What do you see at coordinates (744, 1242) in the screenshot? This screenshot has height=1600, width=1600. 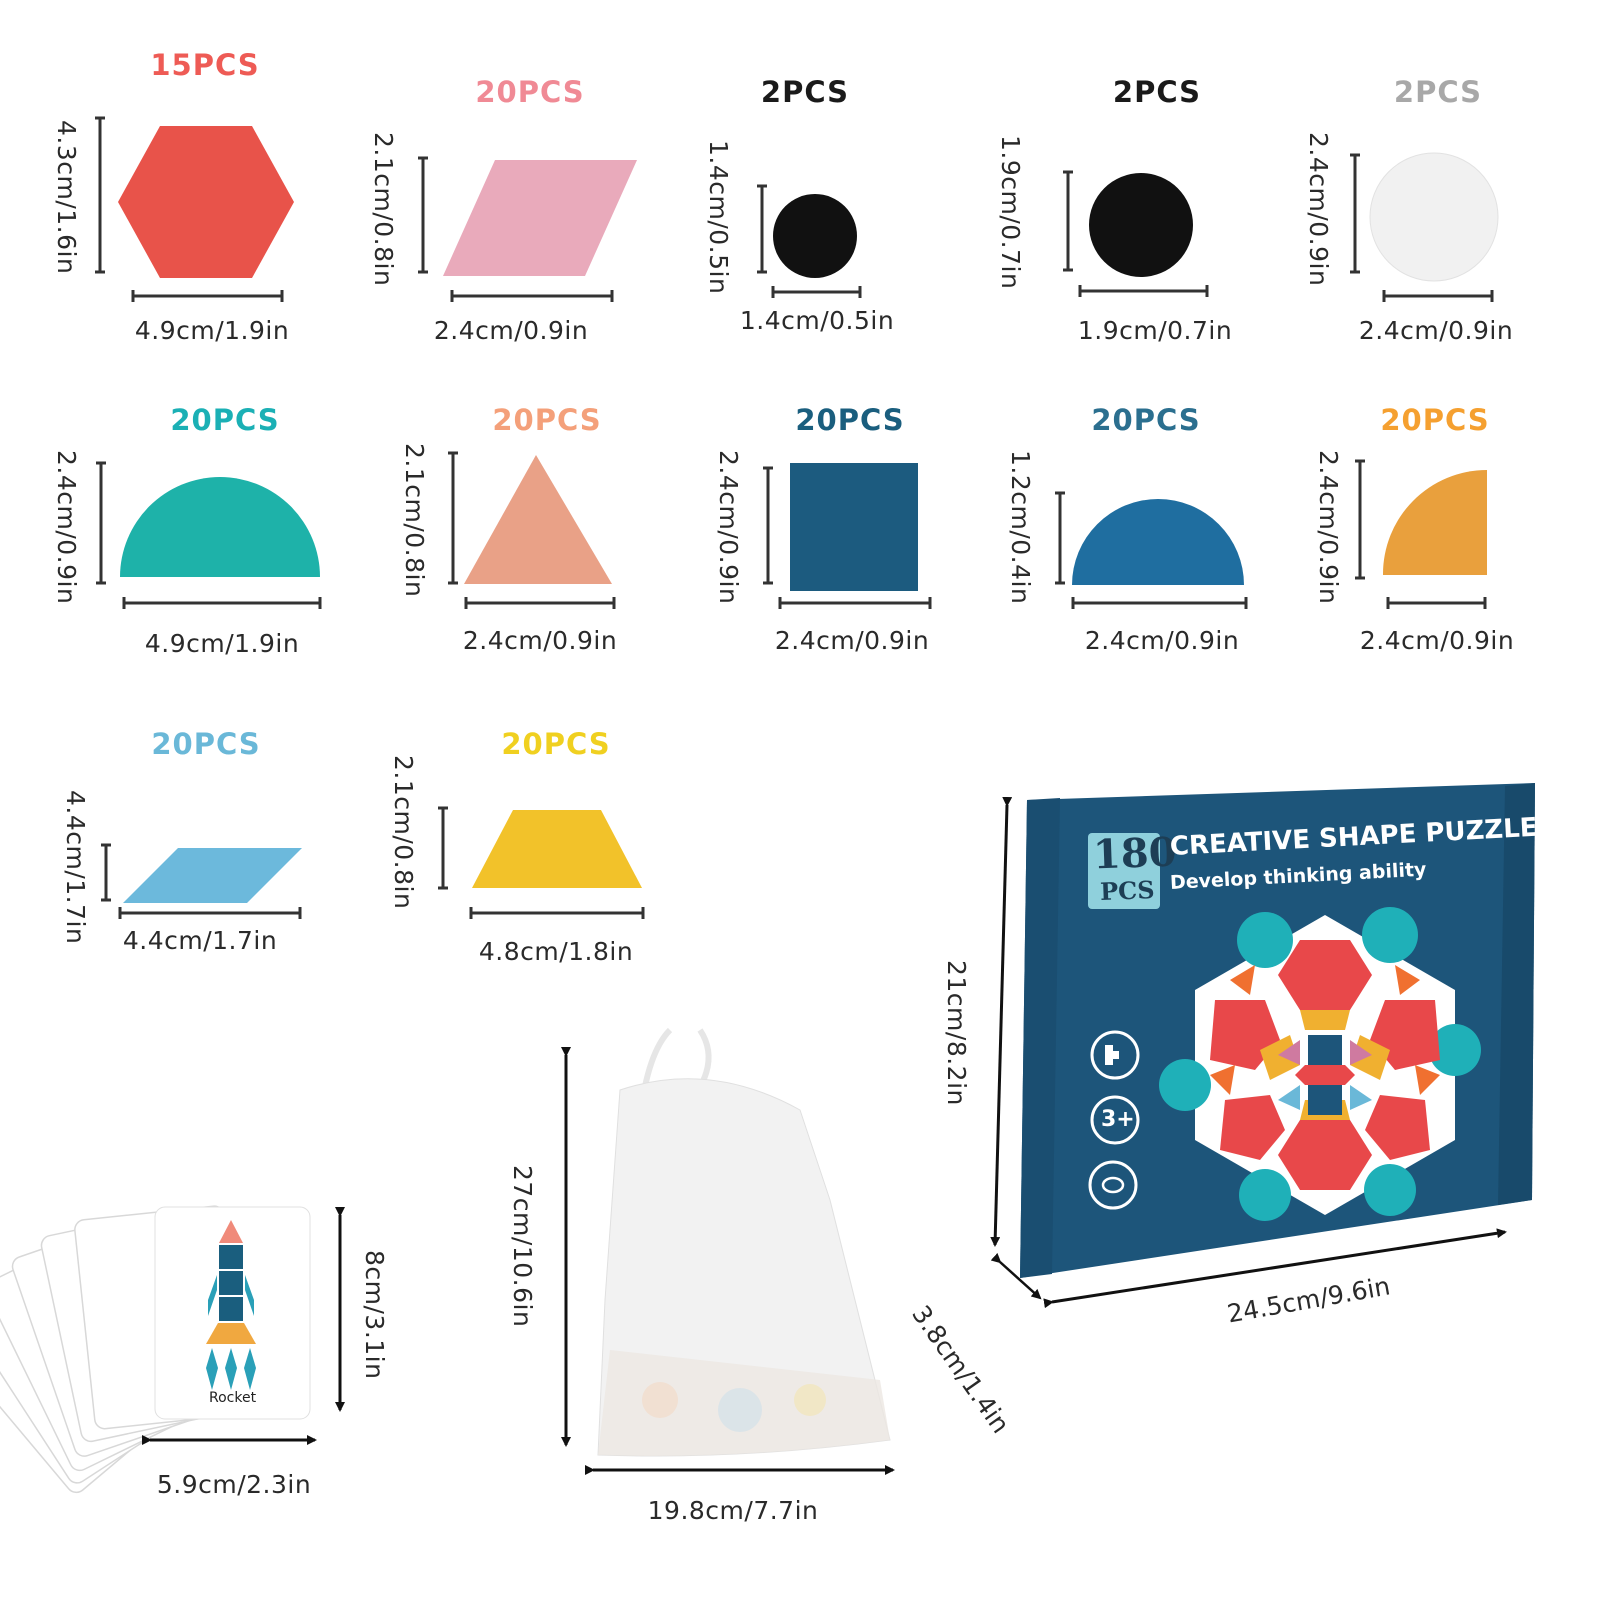 I see `drawstring-bag` at bounding box center [744, 1242].